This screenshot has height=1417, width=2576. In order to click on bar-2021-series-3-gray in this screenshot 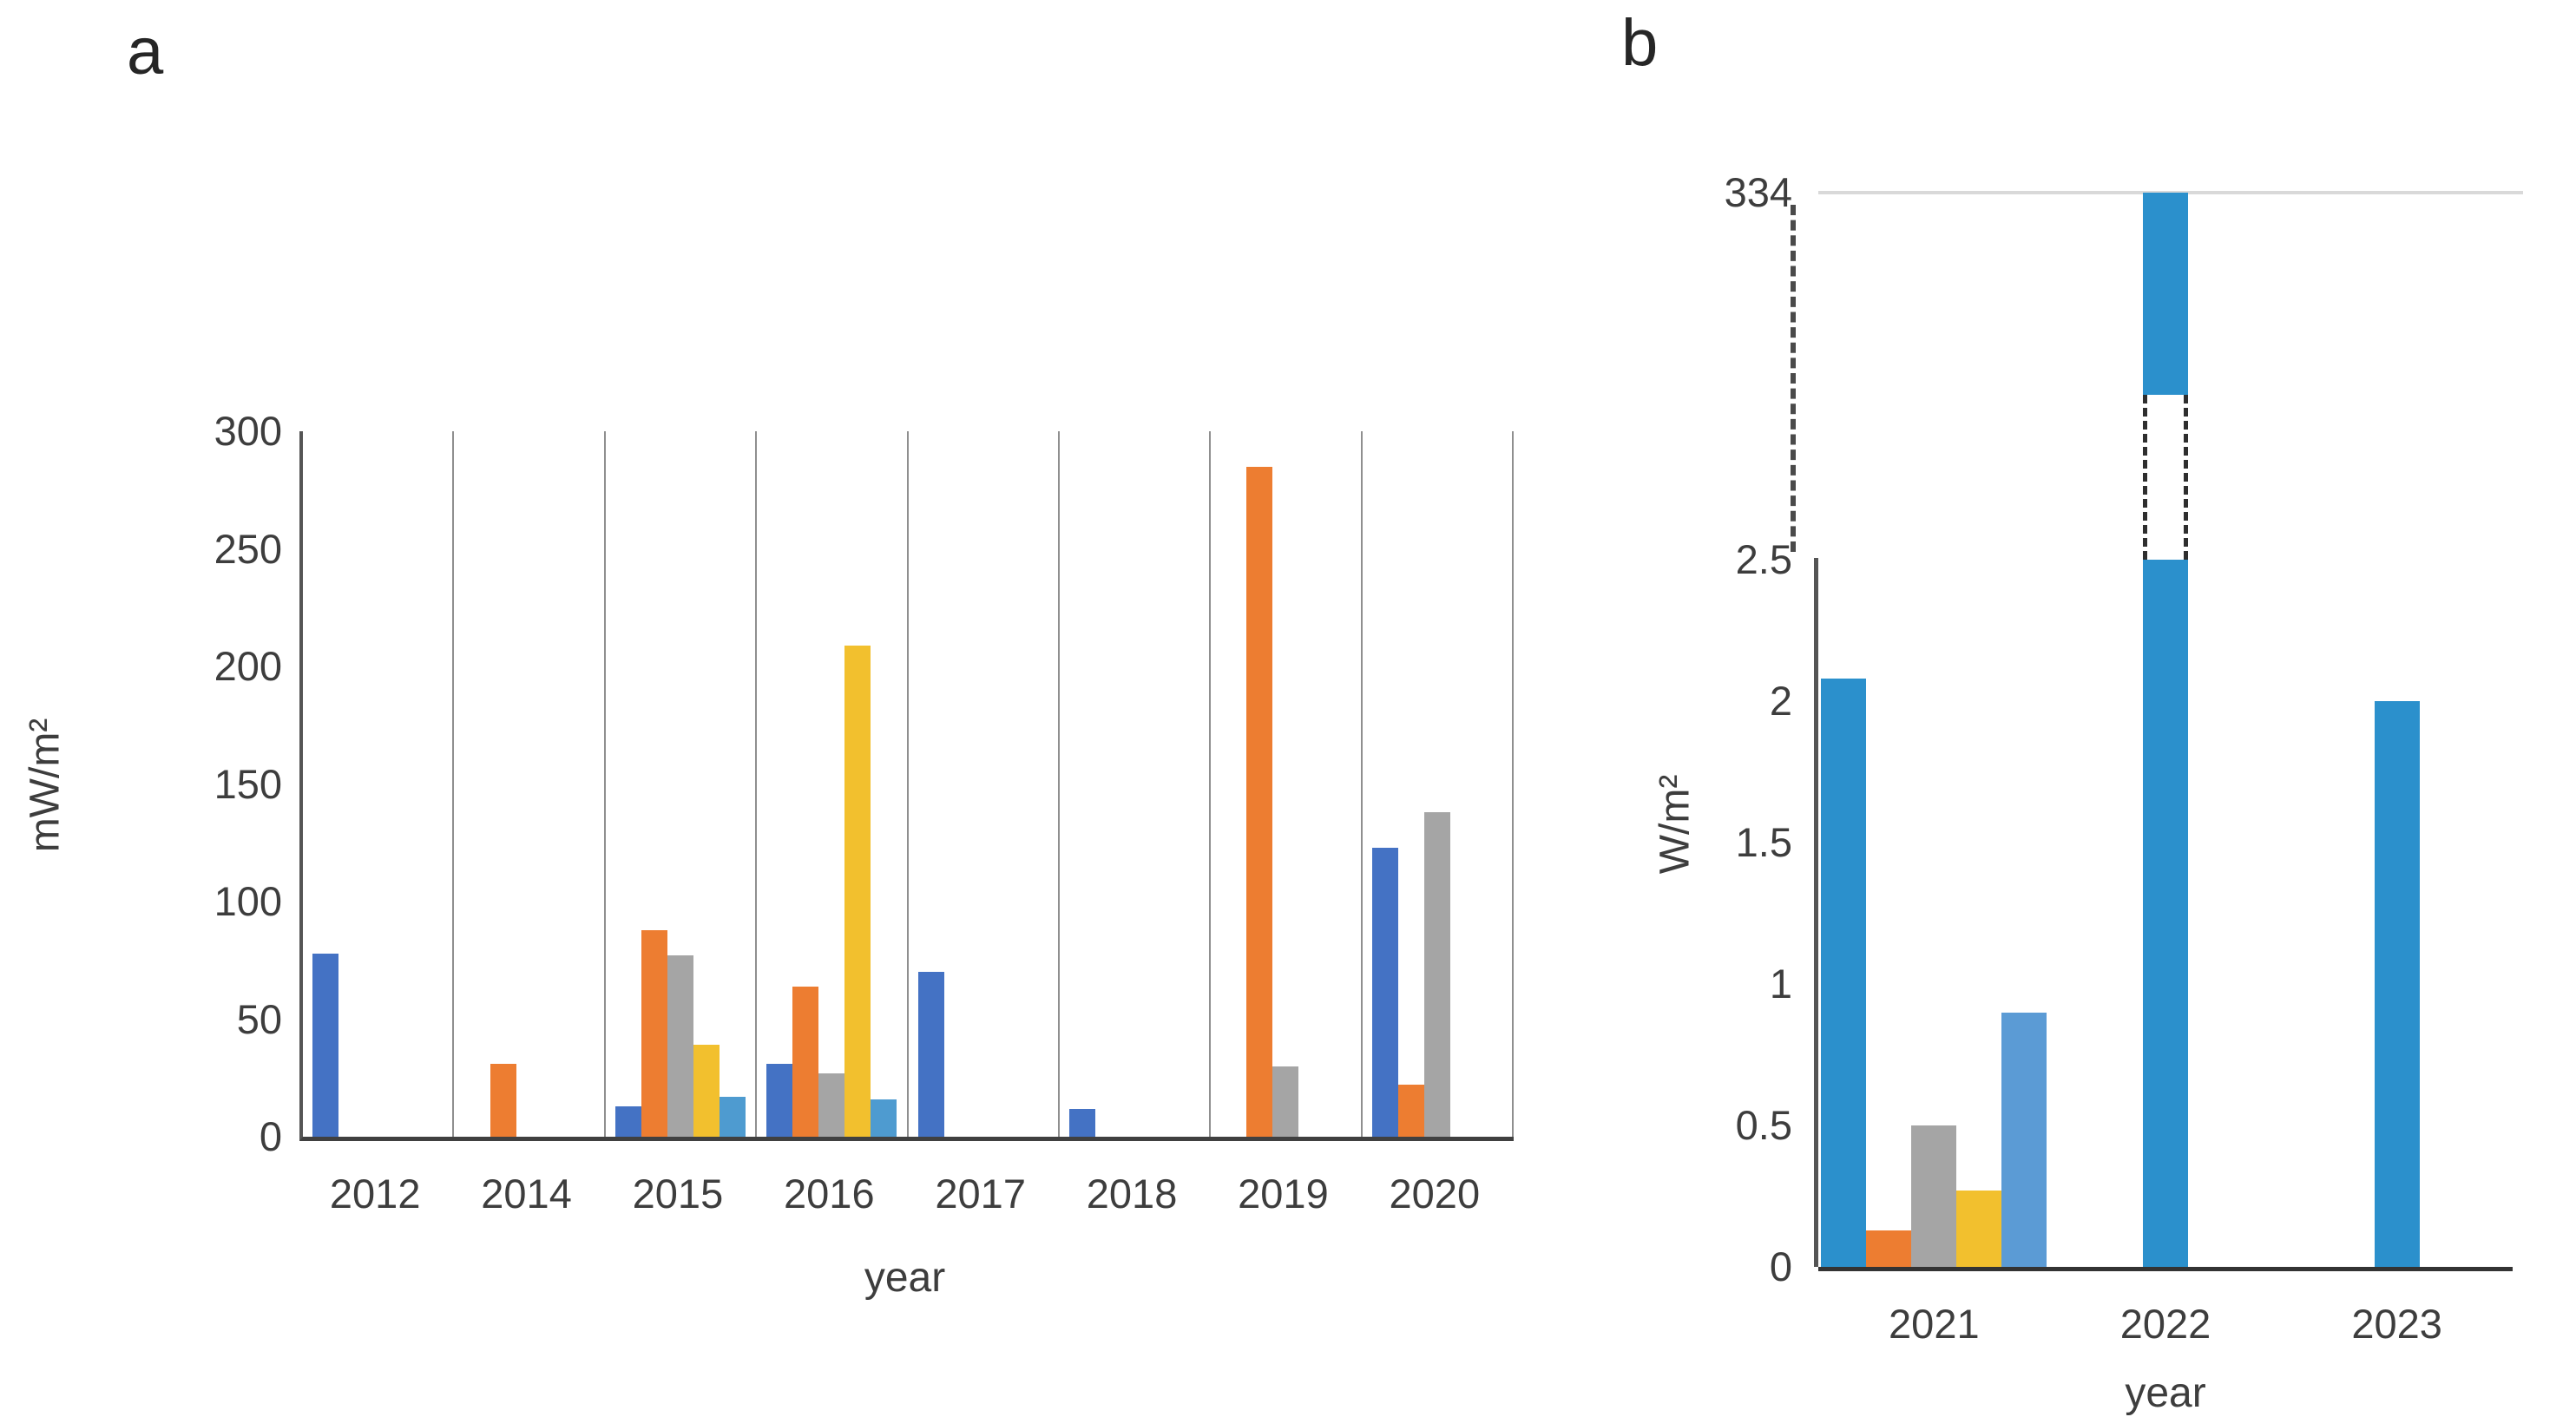, I will do `click(1934, 1196)`.